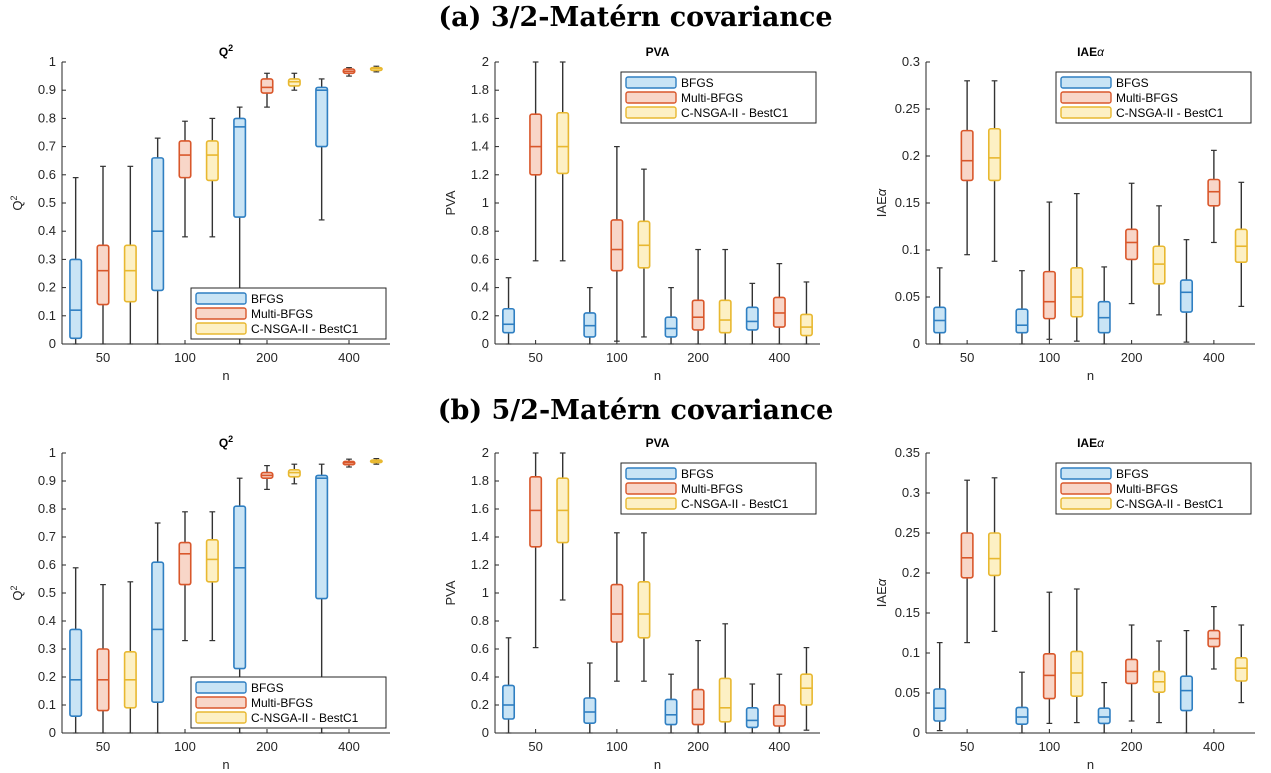 The width and height of the screenshot is (1271, 773). I want to click on y-tick-label: 2, so click(485, 61).